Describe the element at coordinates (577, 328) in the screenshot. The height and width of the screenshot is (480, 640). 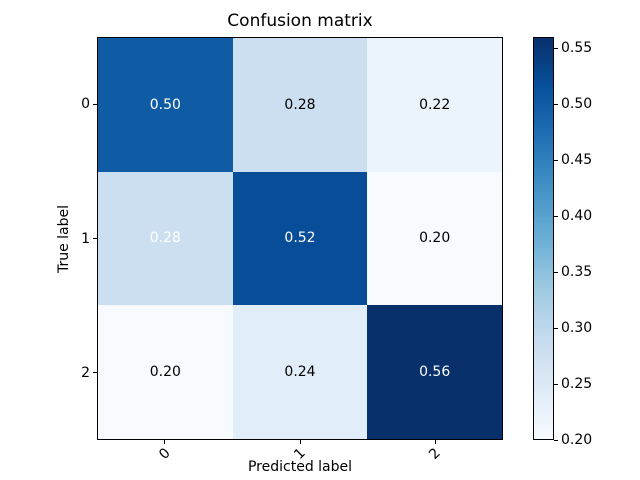
I see `colorbar-tick-label: 0.30` at that location.